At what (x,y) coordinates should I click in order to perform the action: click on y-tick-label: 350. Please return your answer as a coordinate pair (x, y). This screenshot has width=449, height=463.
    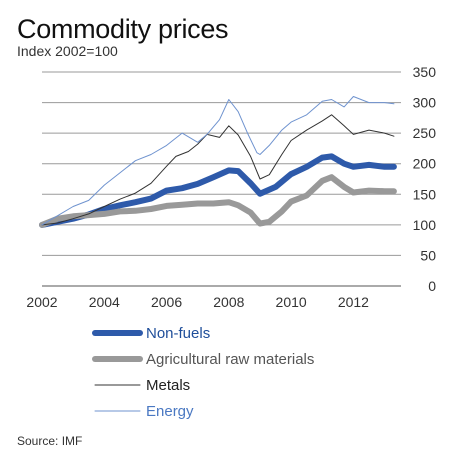
    Looking at the image, I should click on (425, 72).